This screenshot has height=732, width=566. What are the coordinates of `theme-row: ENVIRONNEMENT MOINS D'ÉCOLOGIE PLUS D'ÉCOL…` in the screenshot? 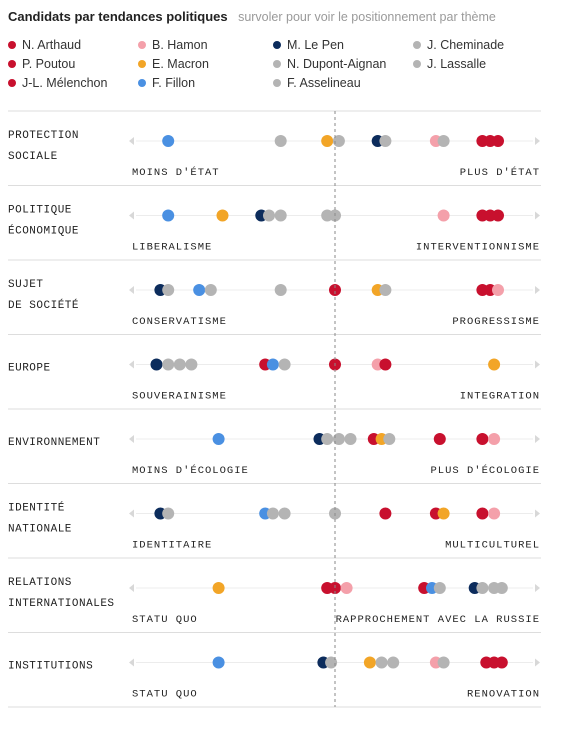 It's located at (274, 458).